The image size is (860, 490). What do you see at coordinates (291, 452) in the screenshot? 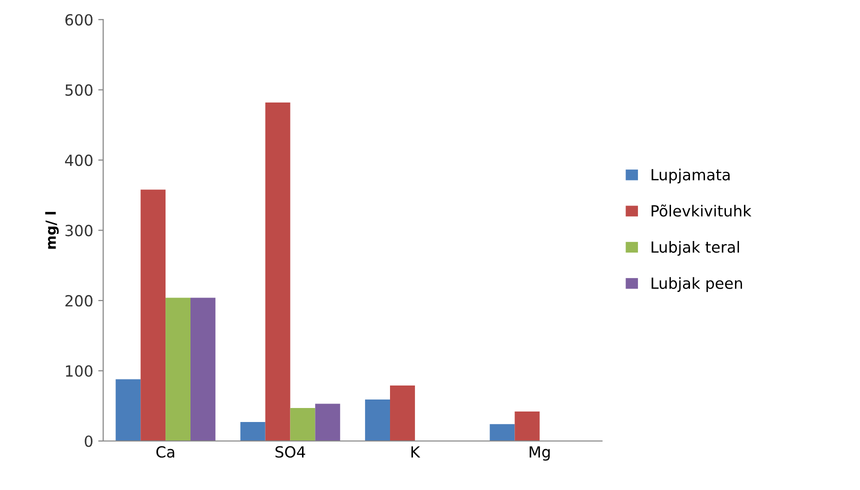
I see `x-tick-label: SO4` at bounding box center [291, 452].